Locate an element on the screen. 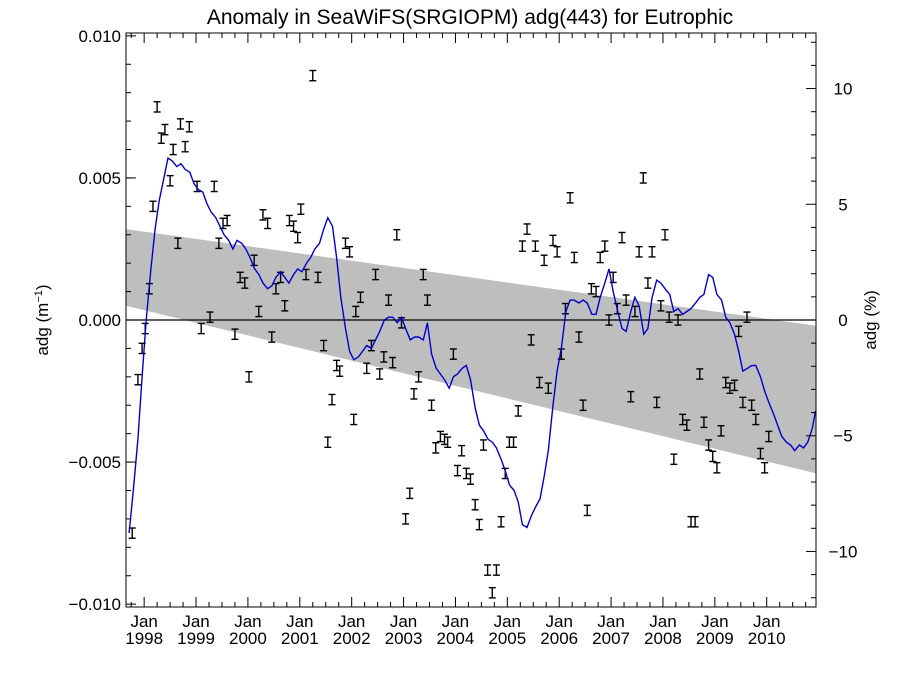 The width and height of the screenshot is (900, 675). right-tick-label: 0 is located at coordinates (842, 320).